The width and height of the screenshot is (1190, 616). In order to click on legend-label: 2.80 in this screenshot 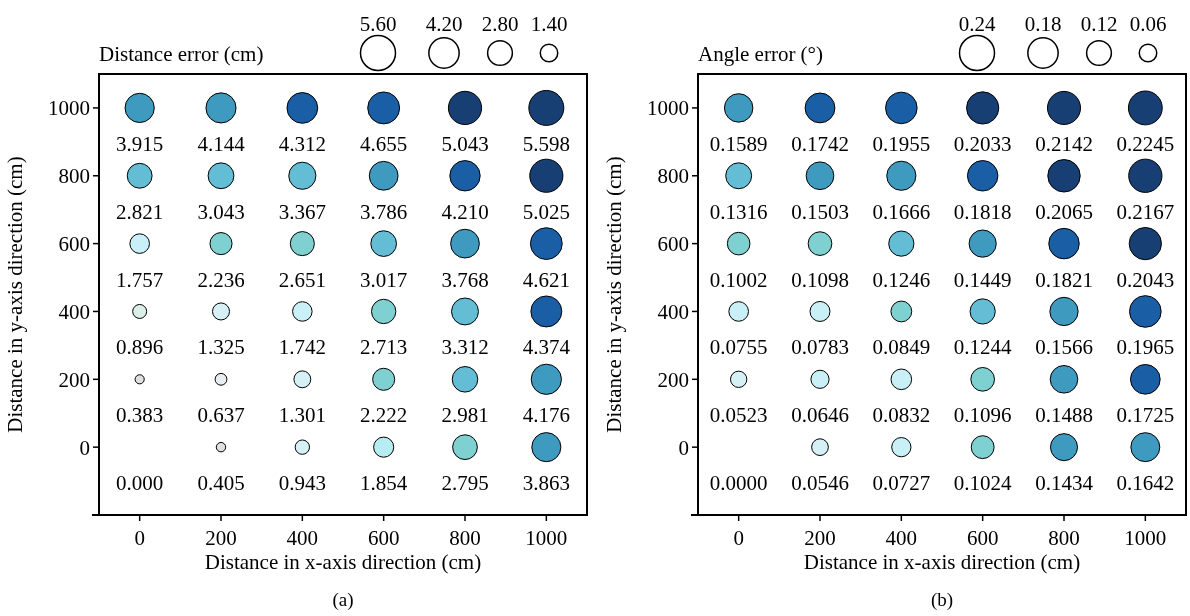, I will do `click(500, 24)`.